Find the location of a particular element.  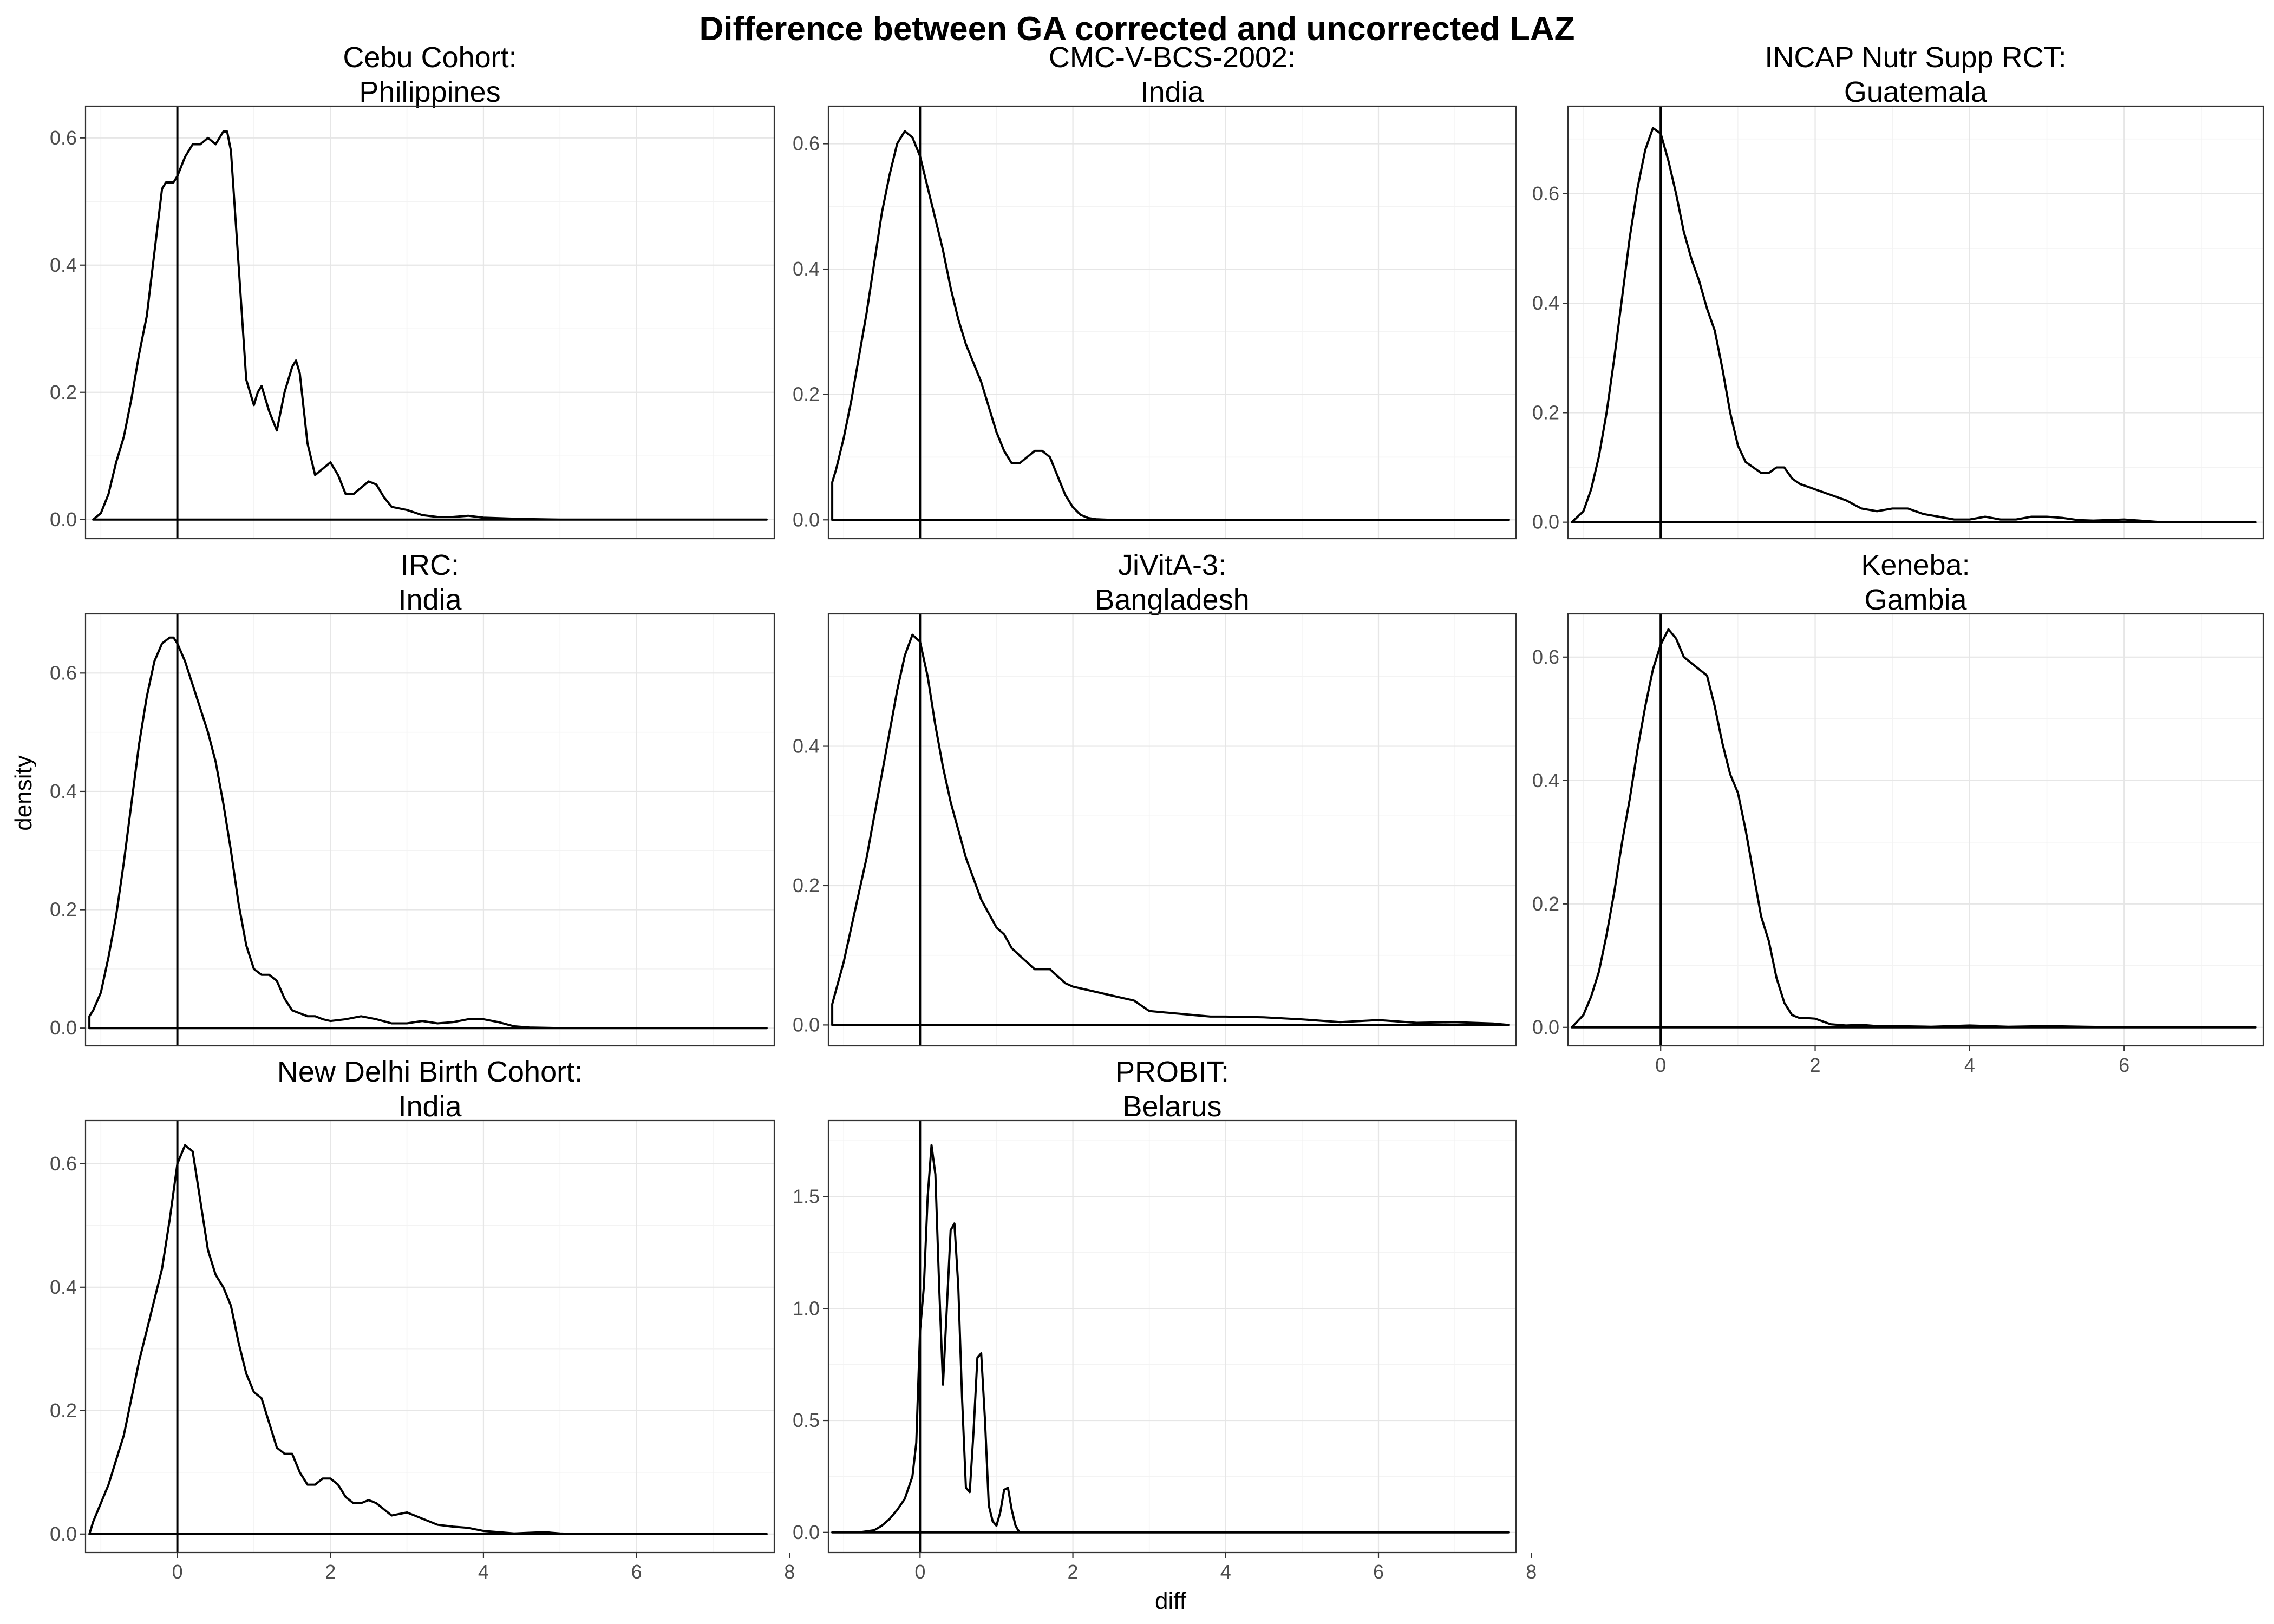

panel-title-line2: Bangladesh is located at coordinates (1172, 600).